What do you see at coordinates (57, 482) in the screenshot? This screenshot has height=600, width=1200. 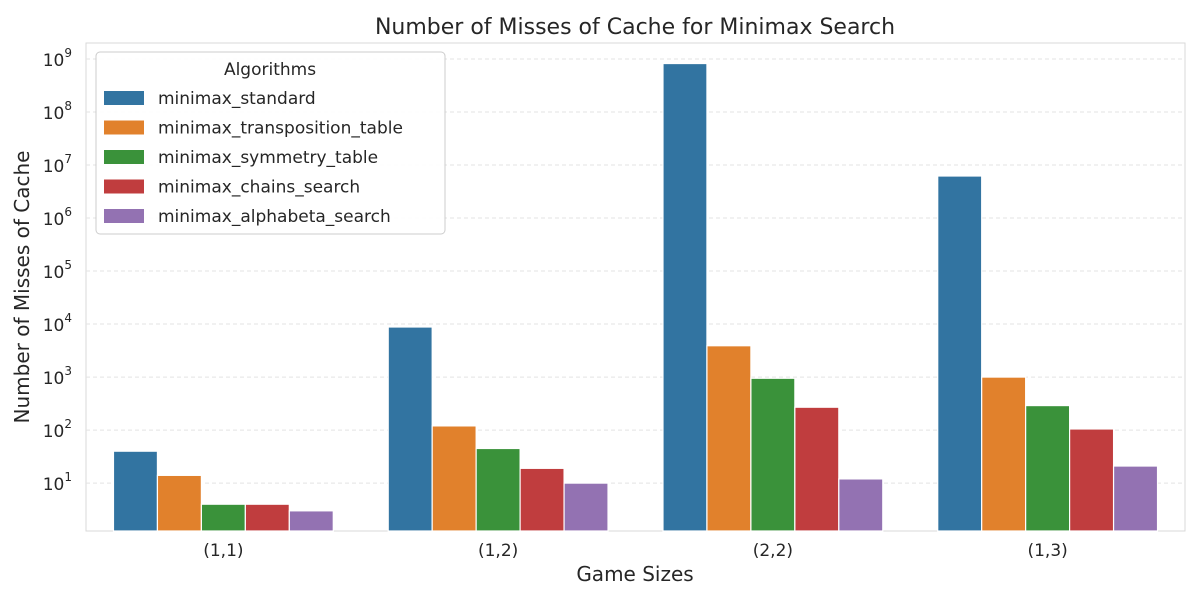 I see `y-tick-label: 10¹` at bounding box center [57, 482].